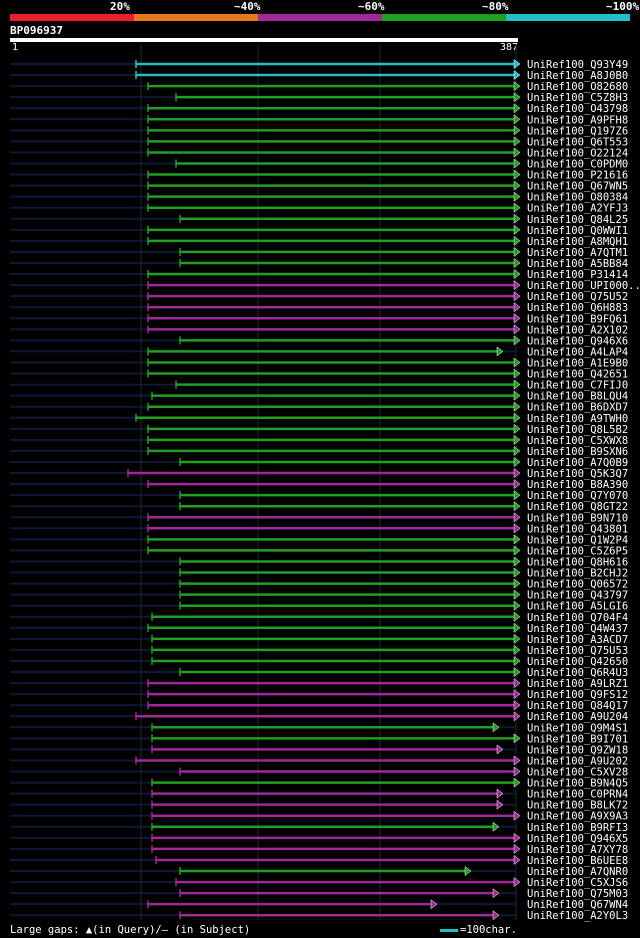 The height and width of the screenshot is (938, 640). Describe the element at coordinates (319, 706) in the screenshot. I see `hit-row: UniRef100_Q84Q17` at that location.